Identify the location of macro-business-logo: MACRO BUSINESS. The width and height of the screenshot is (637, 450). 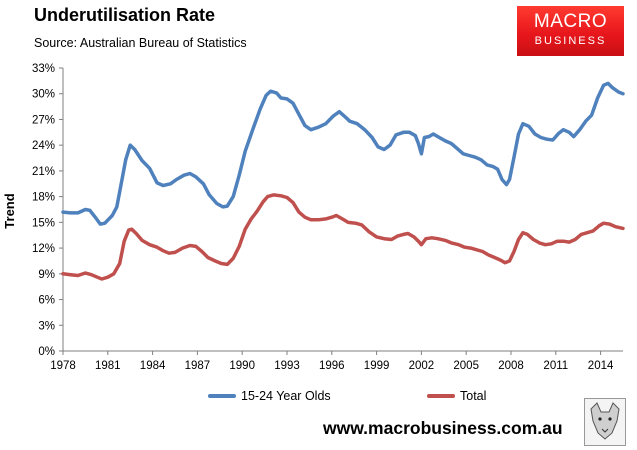
(570, 31).